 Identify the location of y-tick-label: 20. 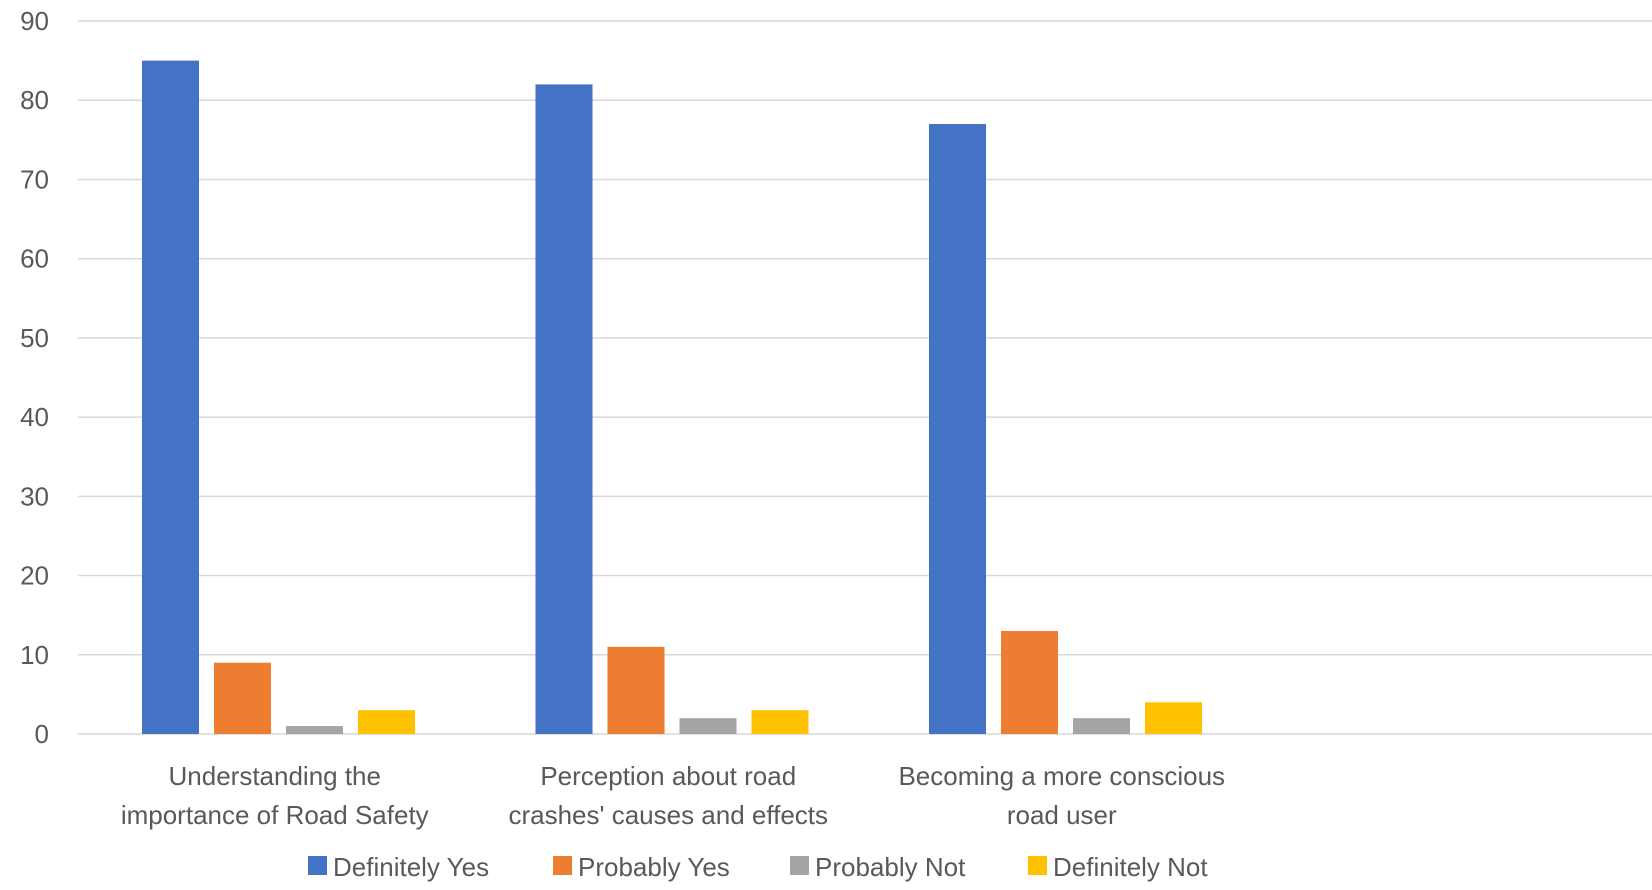
(34, 576).